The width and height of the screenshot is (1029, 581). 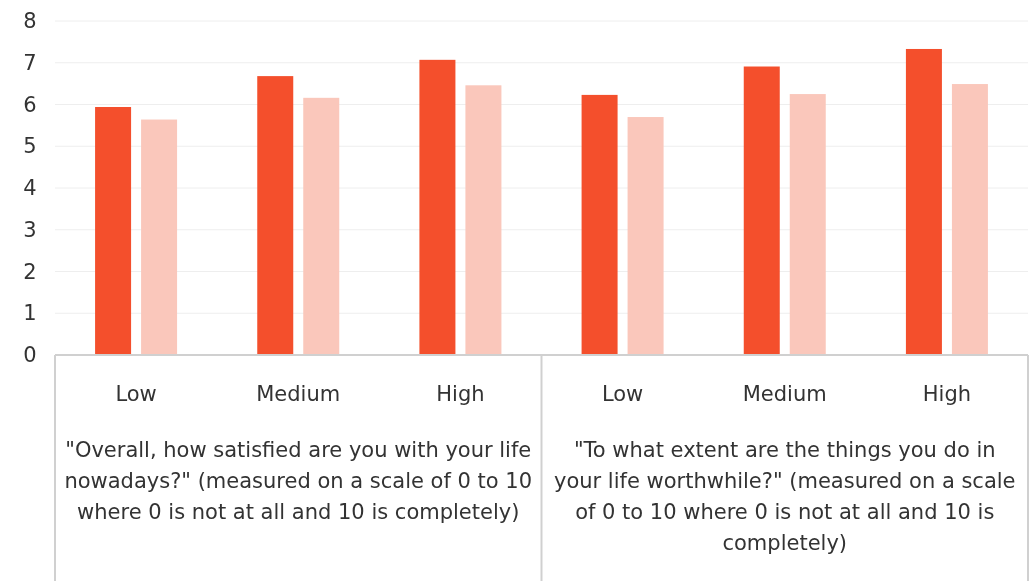 I want to click on y-tick-label: 4, so click(x=30, y=188).